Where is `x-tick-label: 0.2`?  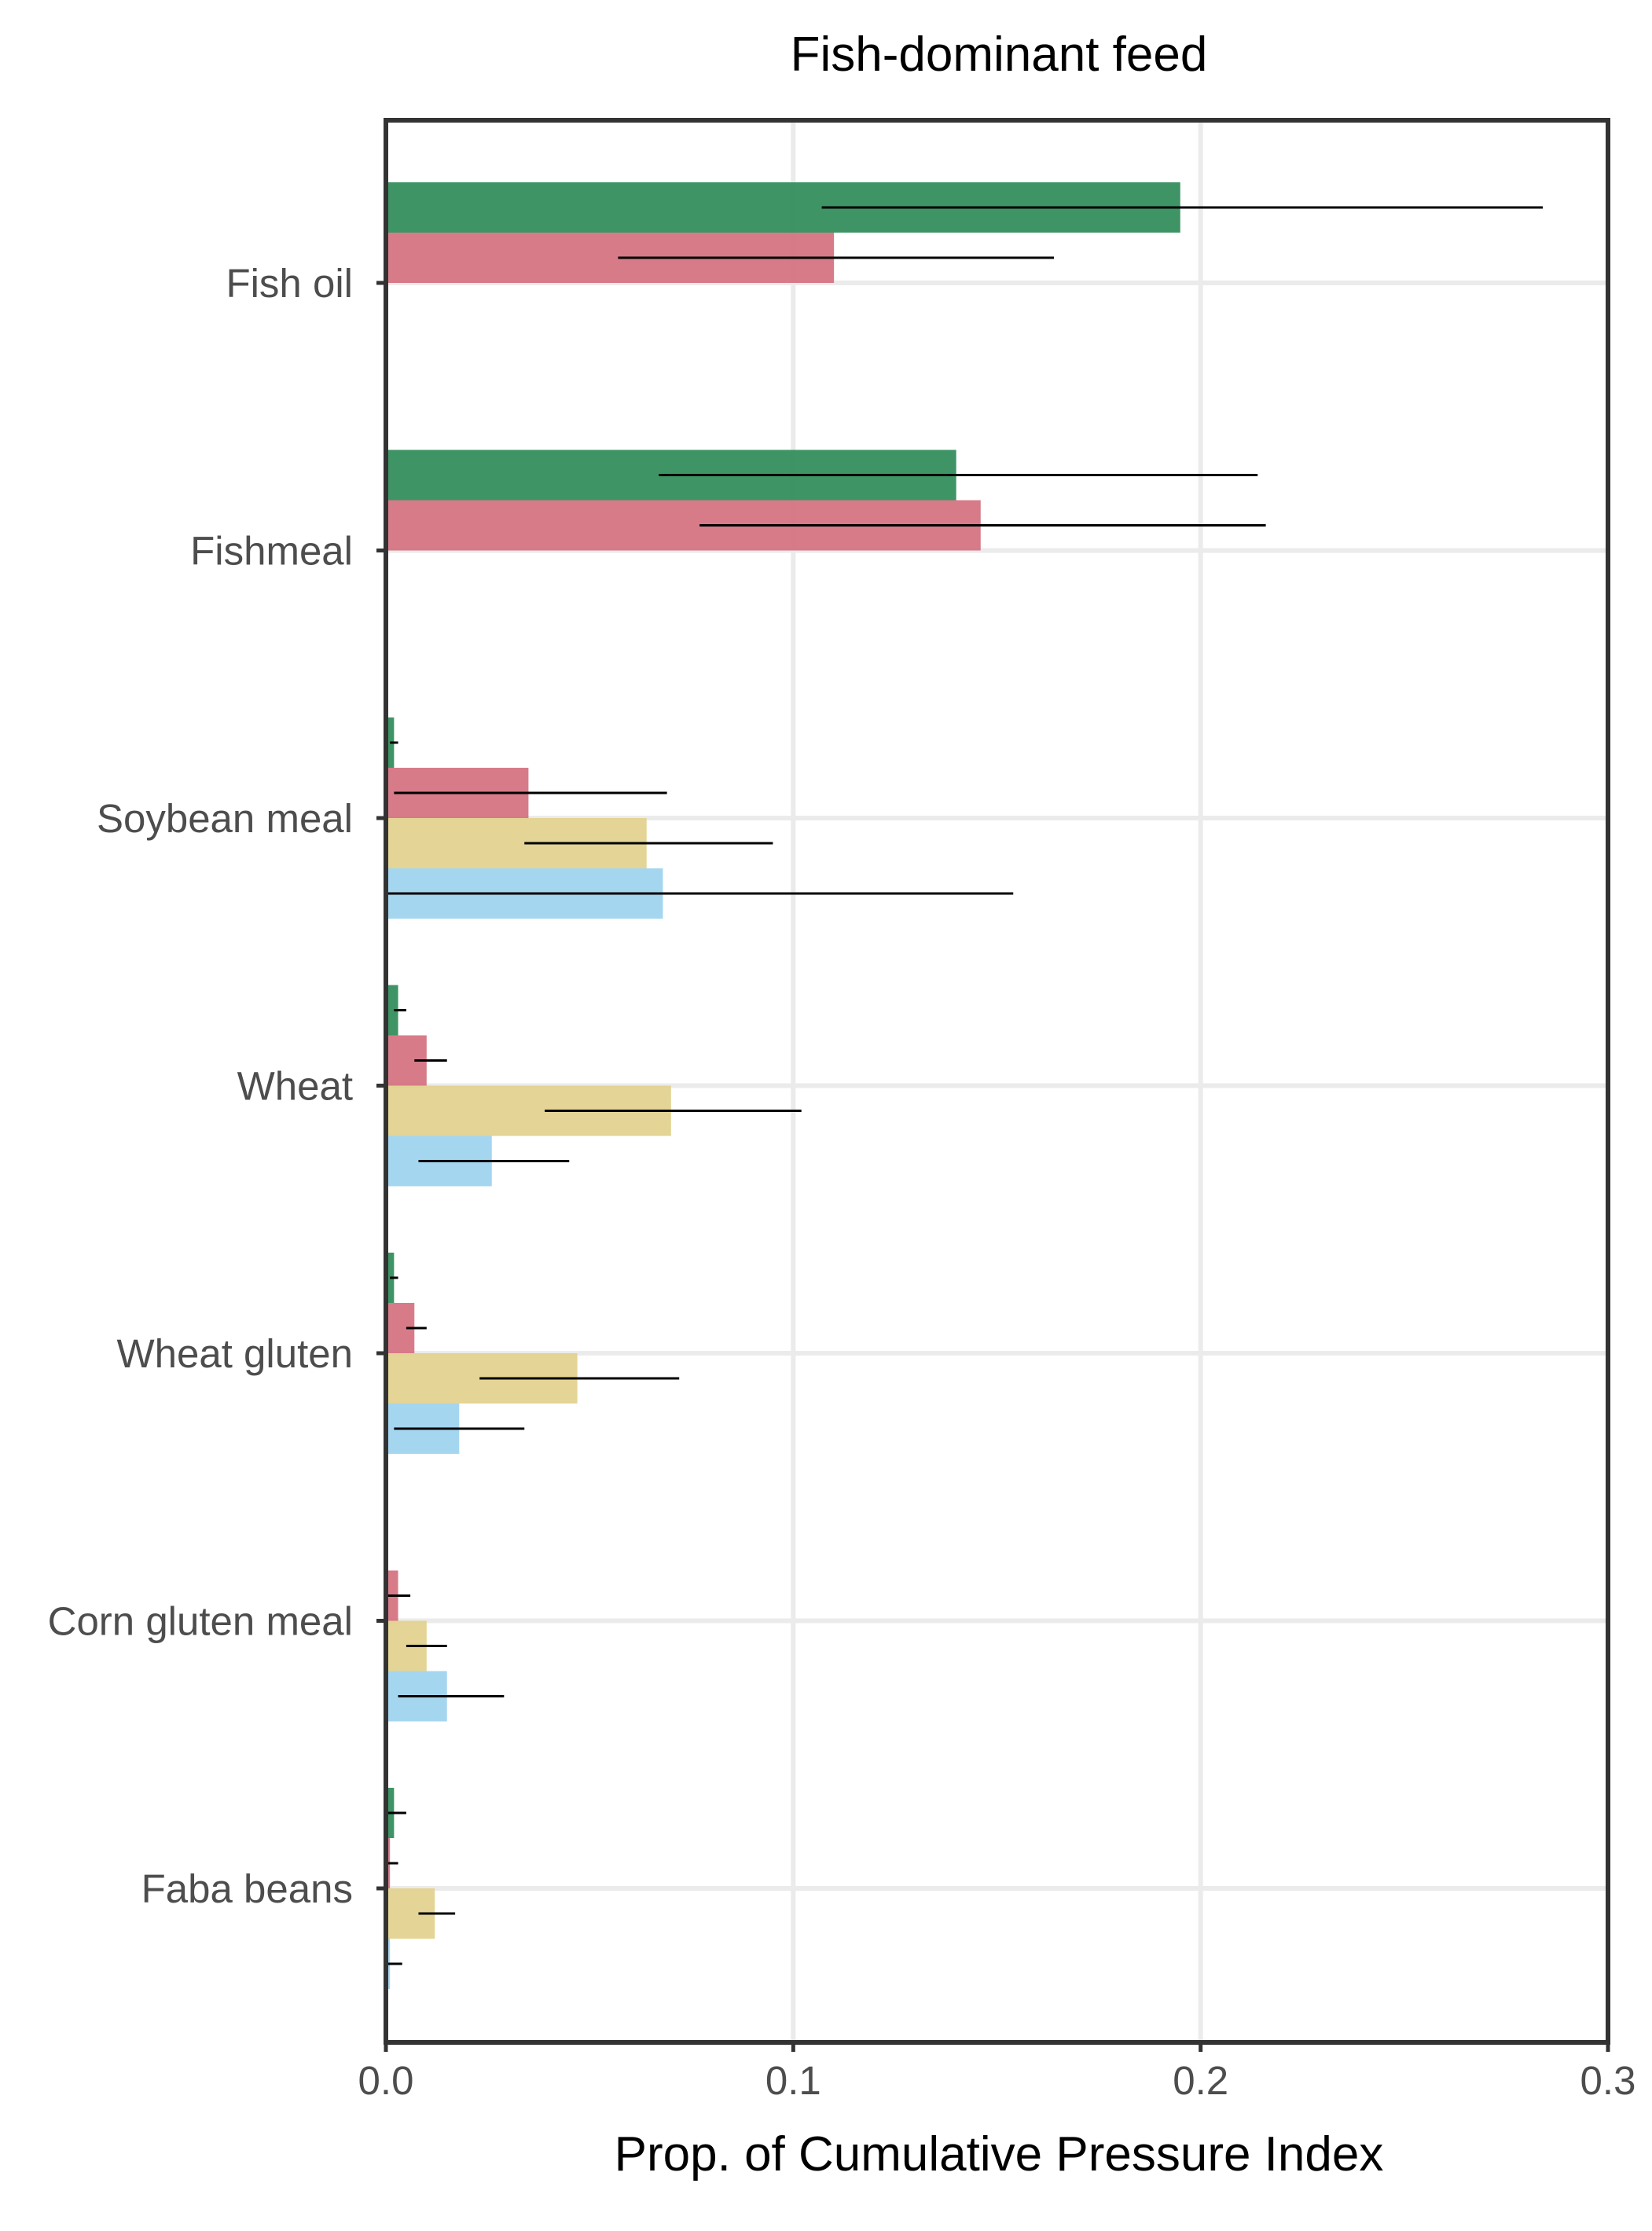 x-tick-label: 0.2 is located at coordinates (1200, 2080).